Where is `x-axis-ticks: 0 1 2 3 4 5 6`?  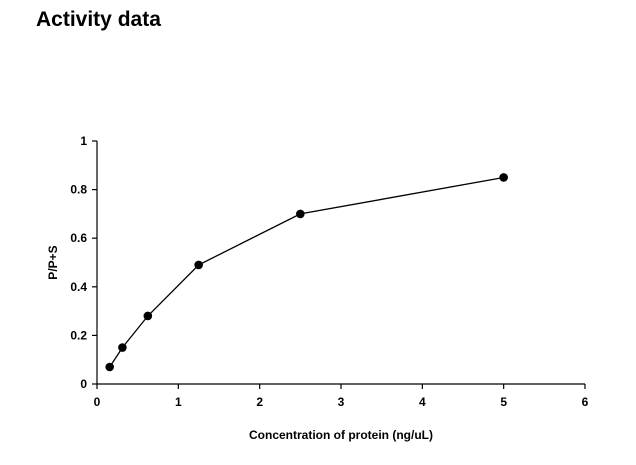
x-axis-ticks: 0 1 2 3 4 5 6 is located at coordinates (341, 396).